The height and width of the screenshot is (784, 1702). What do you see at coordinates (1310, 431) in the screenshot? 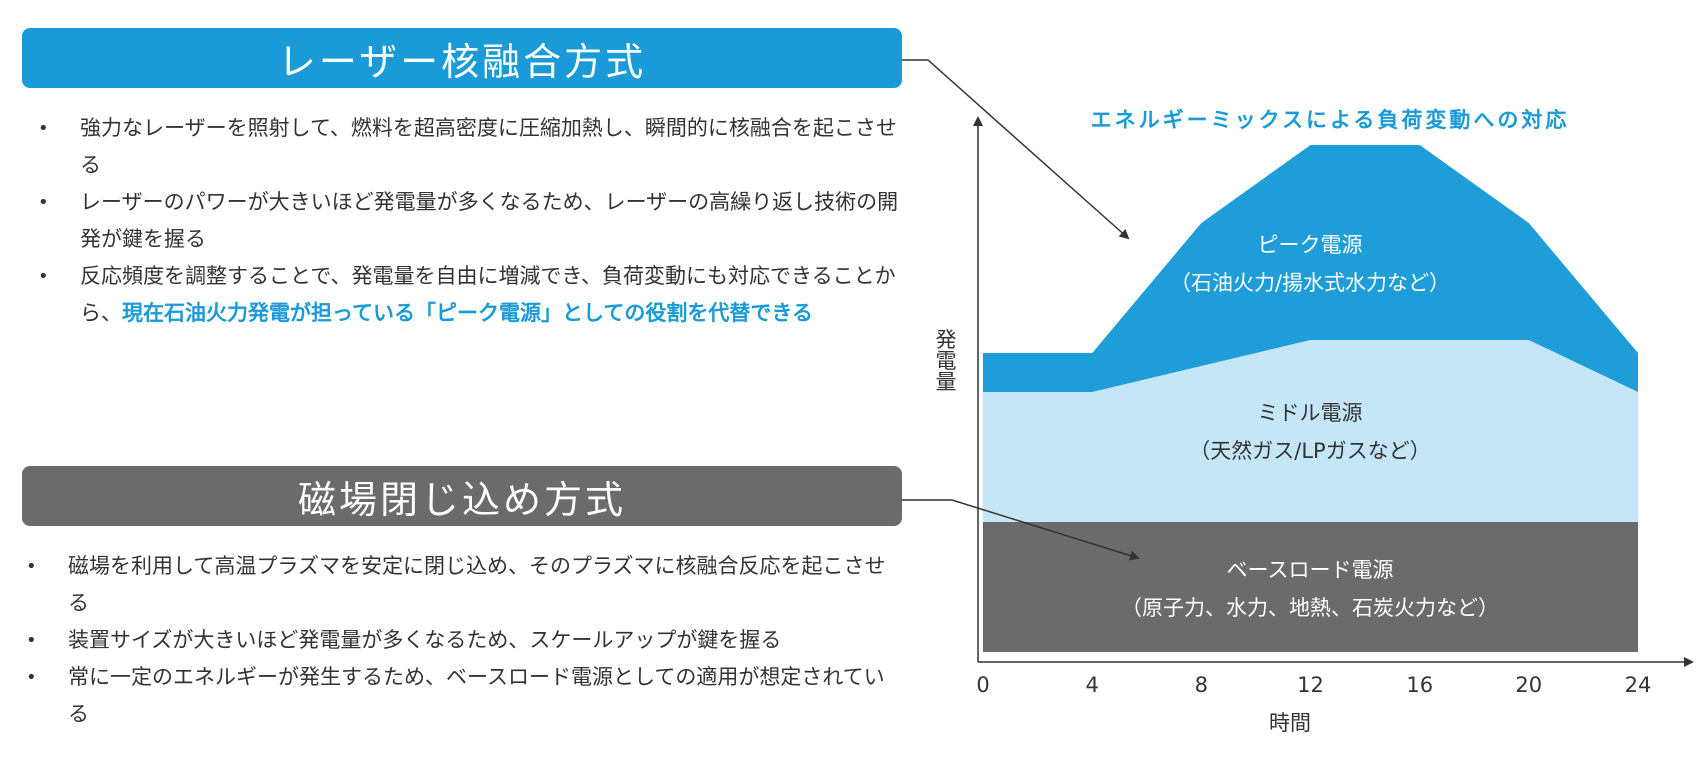
I see `middle-band` at bounding box center [1310, 431].